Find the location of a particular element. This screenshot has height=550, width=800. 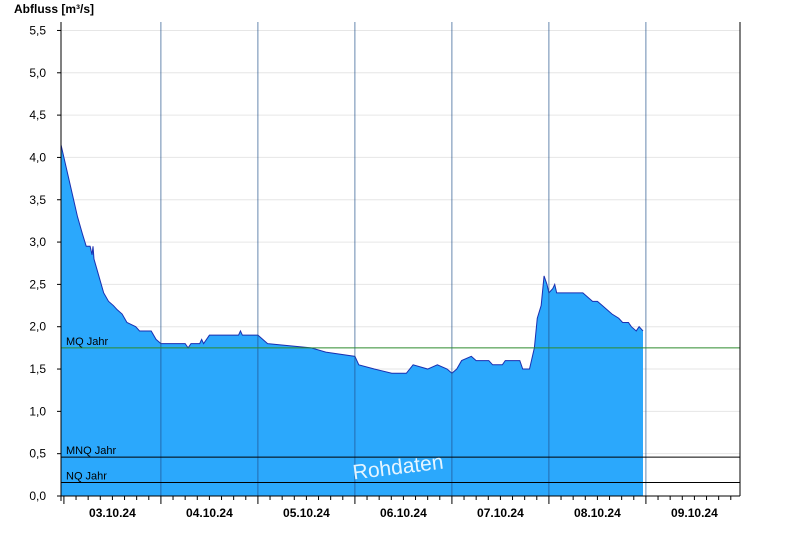

reference-label-0: MQ Jahr is located at coordinates (87, 342).